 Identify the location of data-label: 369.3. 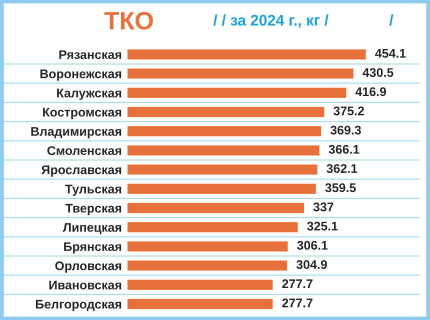
(345, 130).